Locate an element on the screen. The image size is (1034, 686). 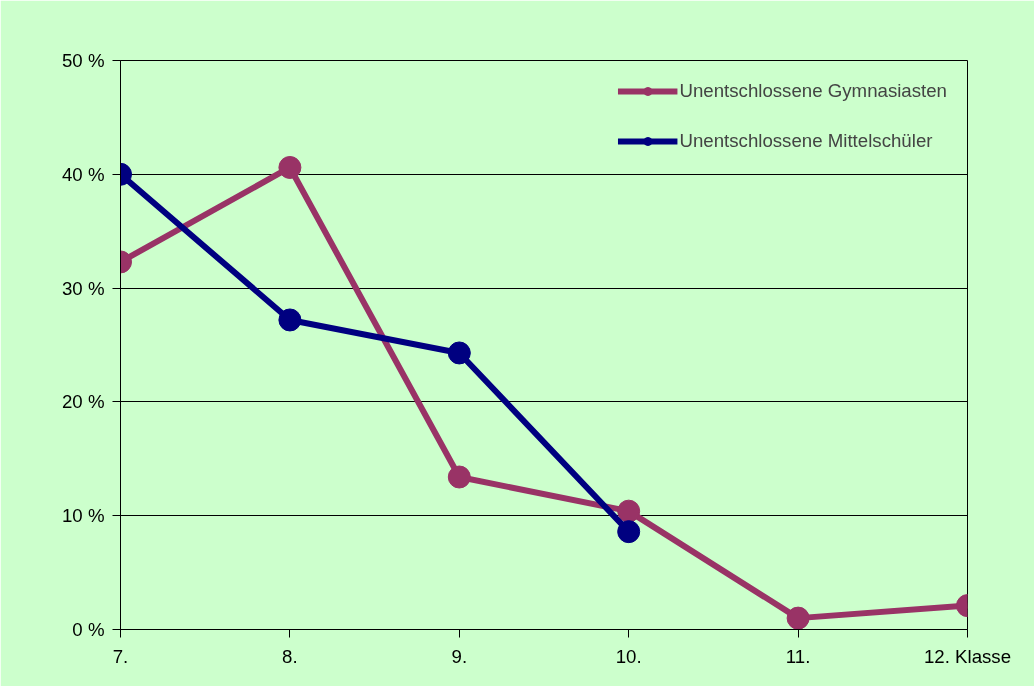
x-tick-label: 11. is located at coordinates (798, 656).